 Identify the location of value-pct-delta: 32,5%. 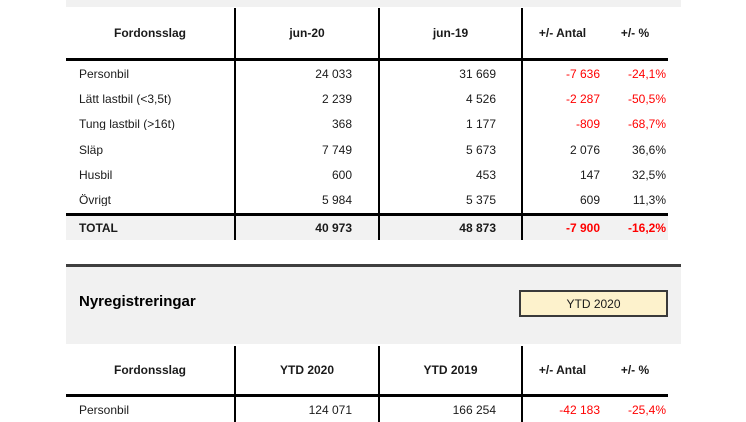
(648, 174).